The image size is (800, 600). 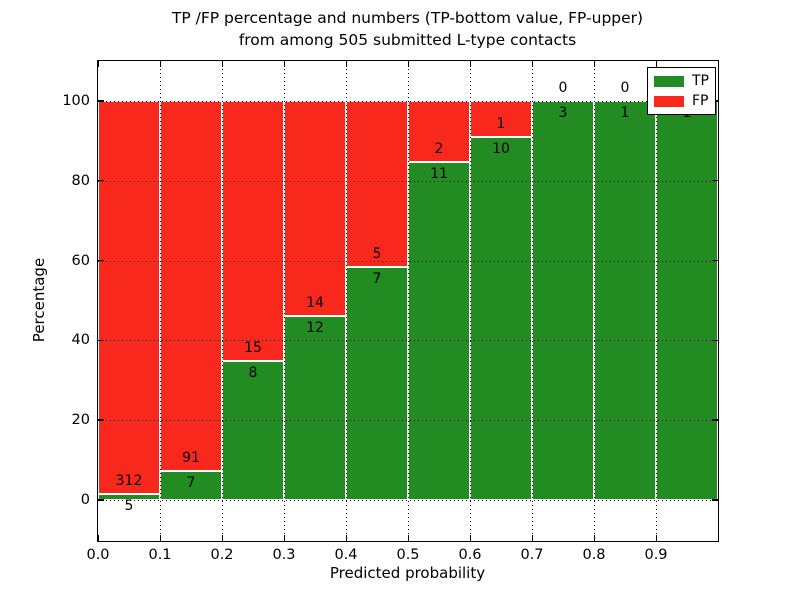 What do you see at coordinates (625, 112) in the screenshot?
I see `bar-value-tp: 1` at bounding box center [625, 112].